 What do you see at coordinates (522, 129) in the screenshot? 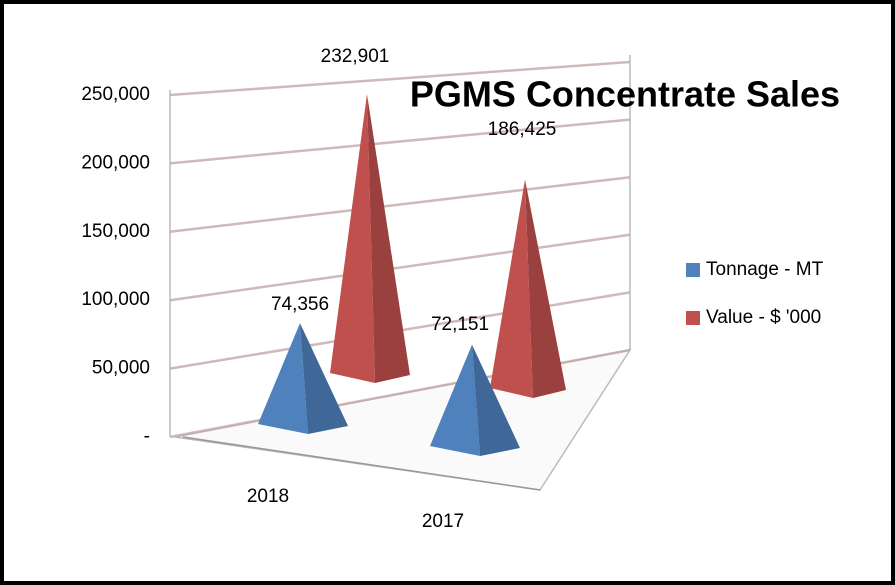
I see `data-label: 186,425` at bounding box center [522, 129].